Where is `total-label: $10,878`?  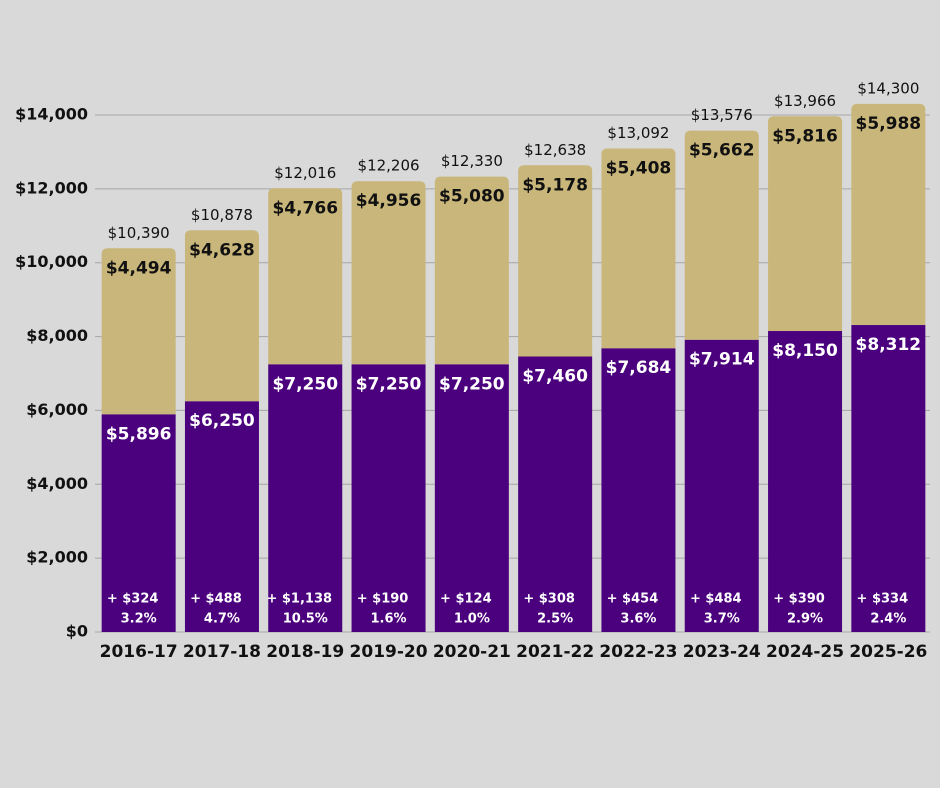
total-label: $10,878 is located at coordinates (222, 215).